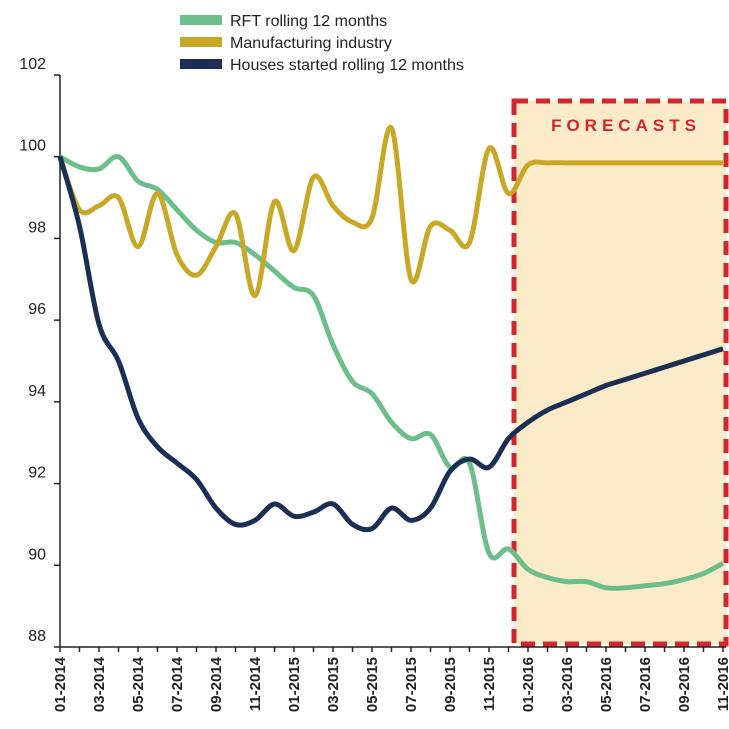 This screenshot has width=729, height=729. What do you see at coordinates (347, 65) in the screenshot?
I see `legend-label: Houses started rolling 12 months` at bounding box center [347, 65].